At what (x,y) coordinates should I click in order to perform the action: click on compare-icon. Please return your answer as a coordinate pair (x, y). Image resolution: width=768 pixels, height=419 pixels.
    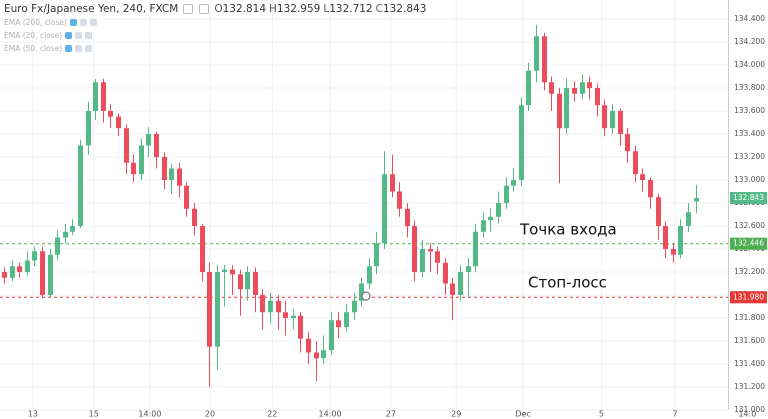
    Looking at the image, I should click on (204, 9).